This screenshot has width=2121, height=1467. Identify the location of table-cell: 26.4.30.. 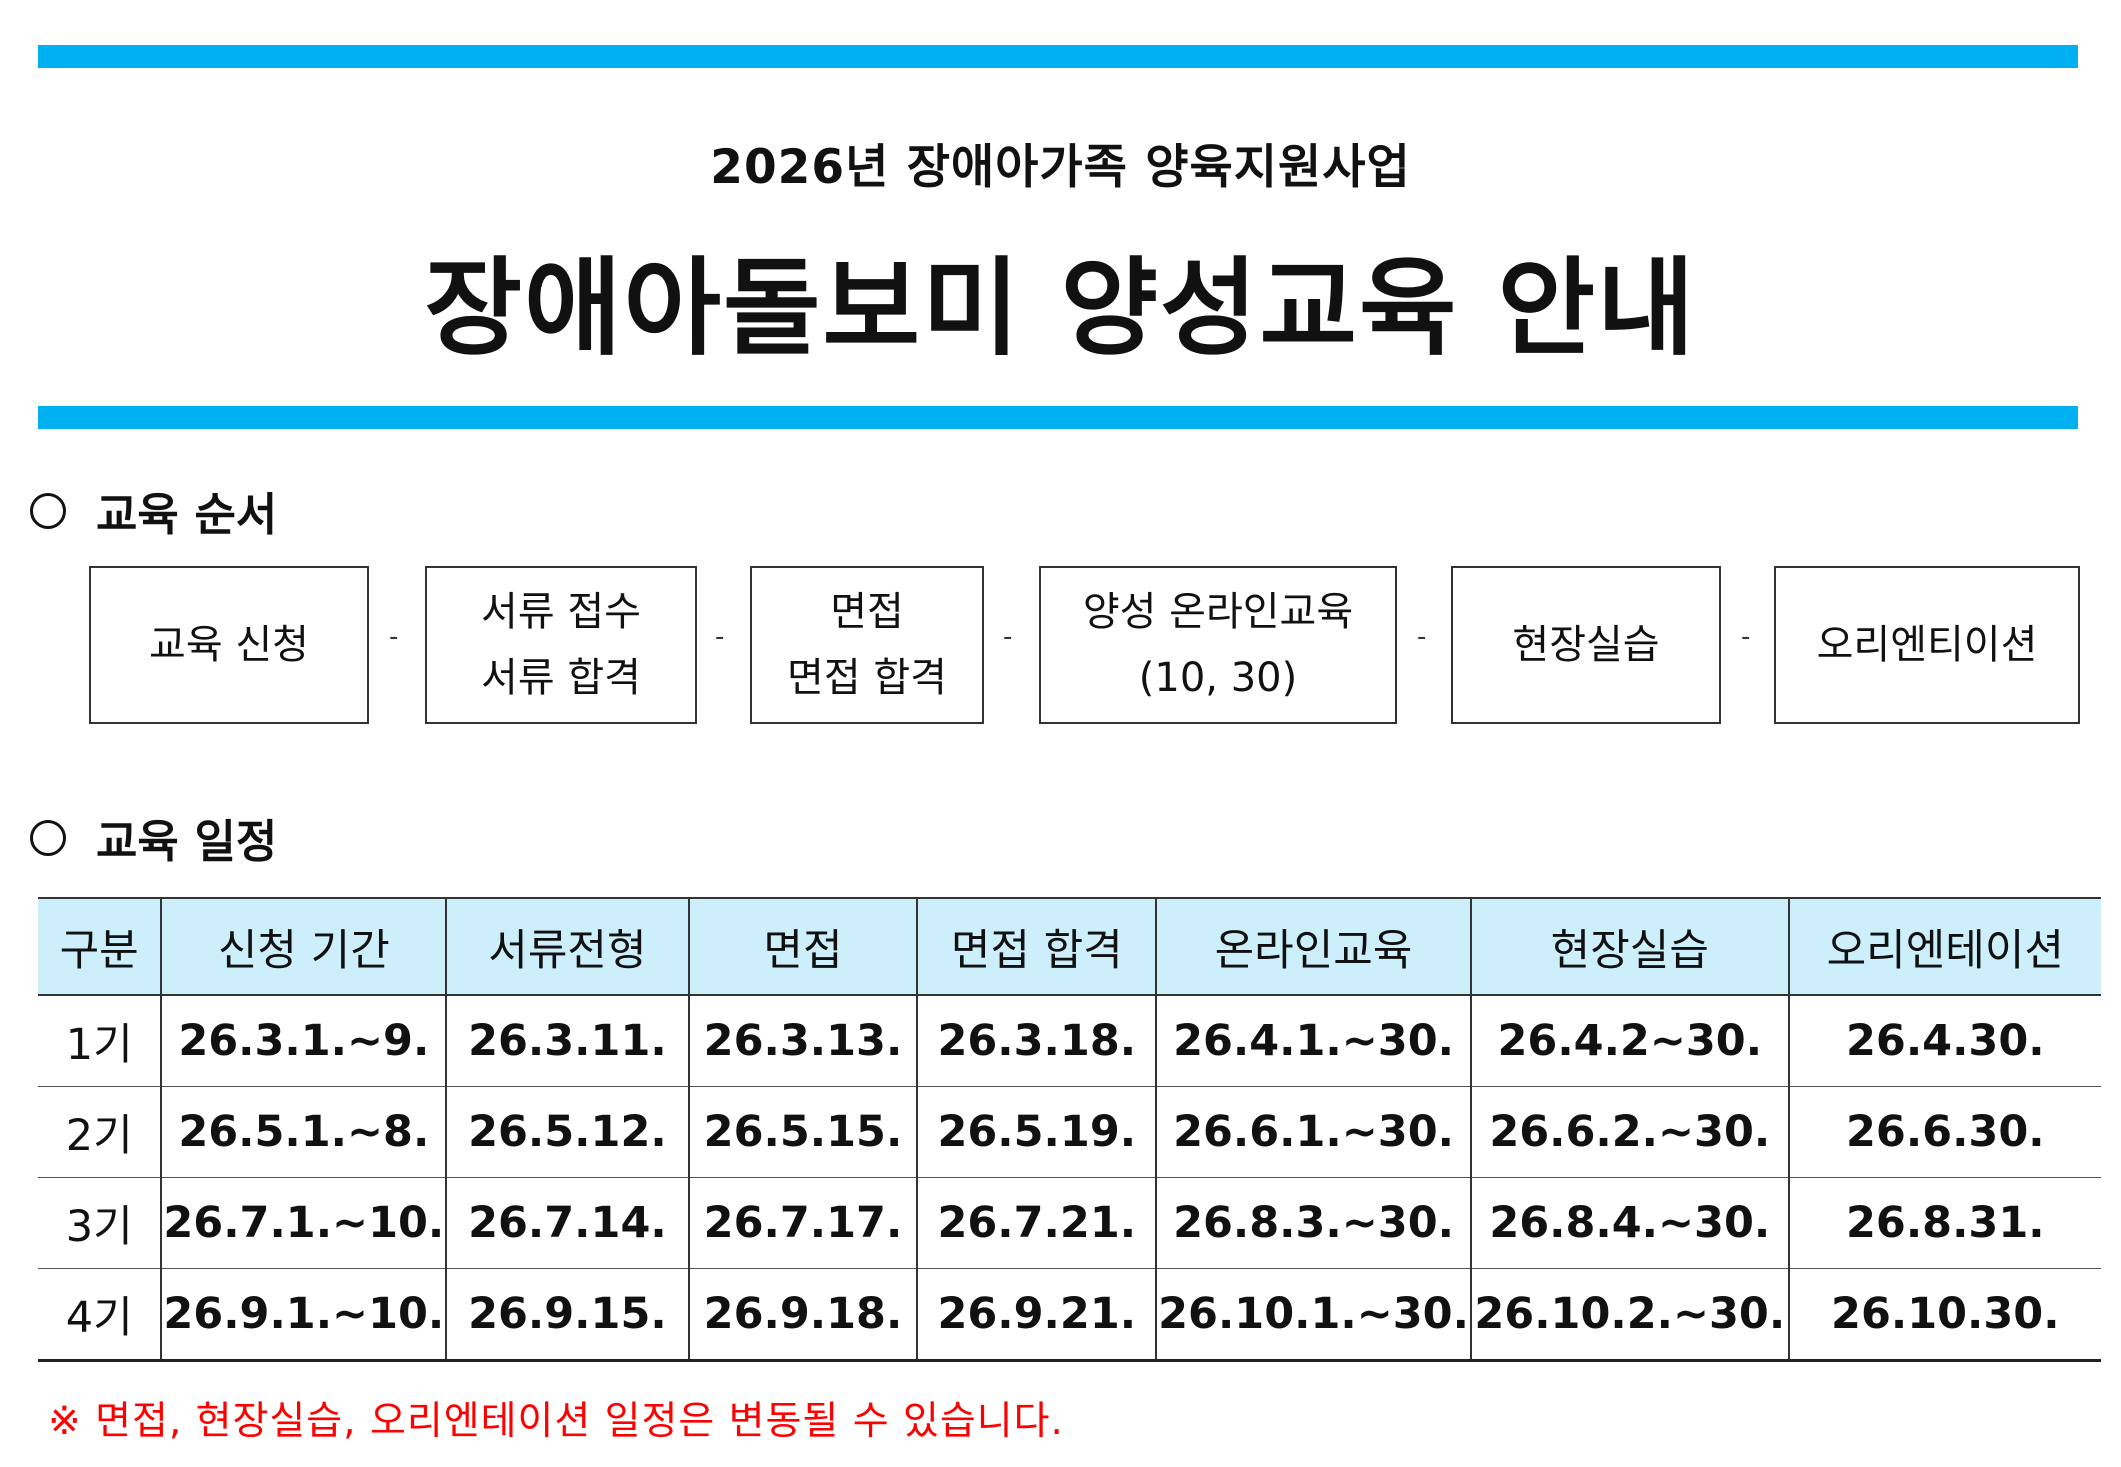
(1944, 1041).